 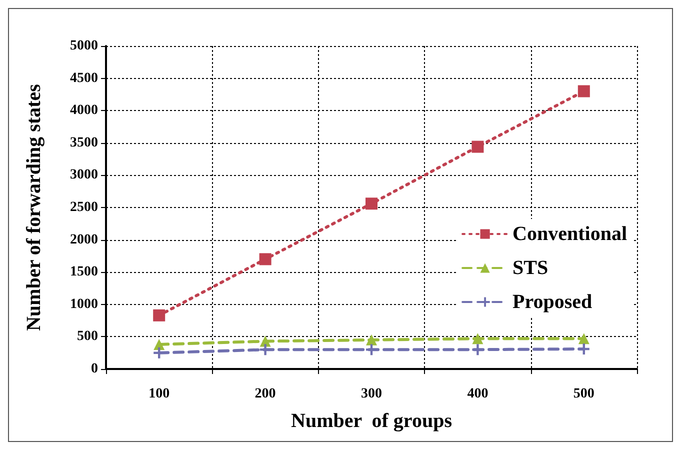 What do you see at coordinates (34, 207) in the screenshot?
I see `y-axis-title: Number of forwarding states` at bounding box center [34, 207].